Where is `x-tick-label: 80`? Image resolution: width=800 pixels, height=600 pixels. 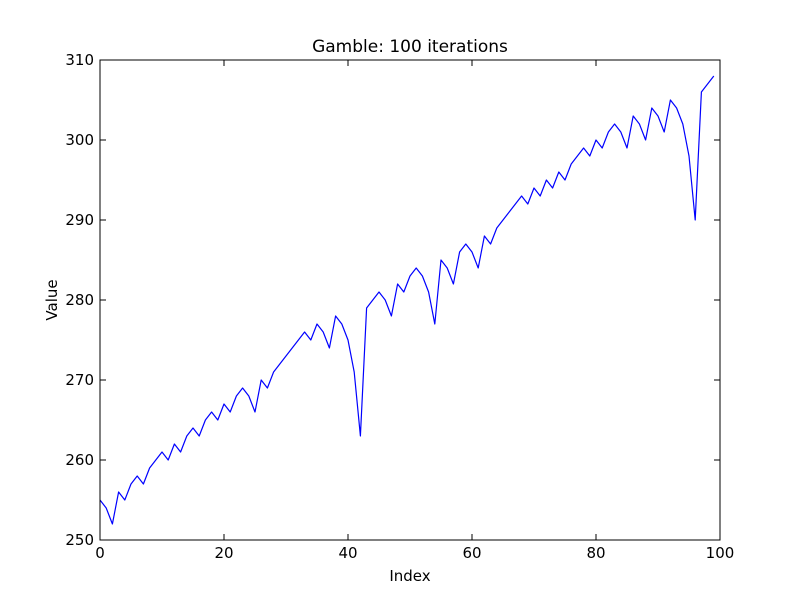 x-tick-label: 80 is located at coordinates (595, 553).